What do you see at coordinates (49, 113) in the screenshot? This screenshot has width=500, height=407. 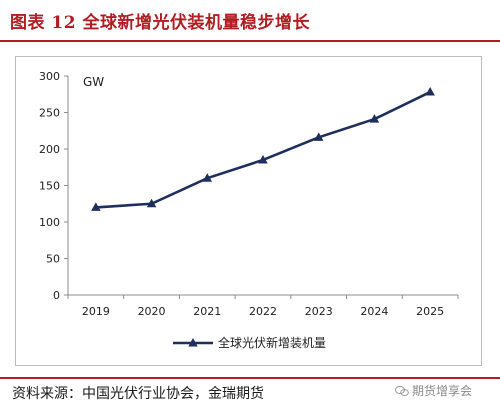 I see `y-tick-label: 250` at bounding box center [49, 113].